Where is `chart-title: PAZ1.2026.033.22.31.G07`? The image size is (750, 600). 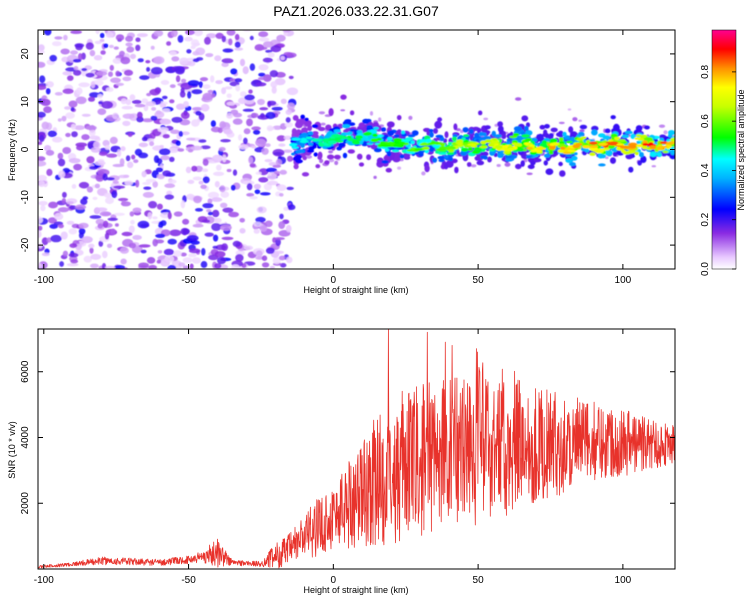
chart-title: PAZ1.2026.033.22.31.G07 is located at coordinates (356, 11).